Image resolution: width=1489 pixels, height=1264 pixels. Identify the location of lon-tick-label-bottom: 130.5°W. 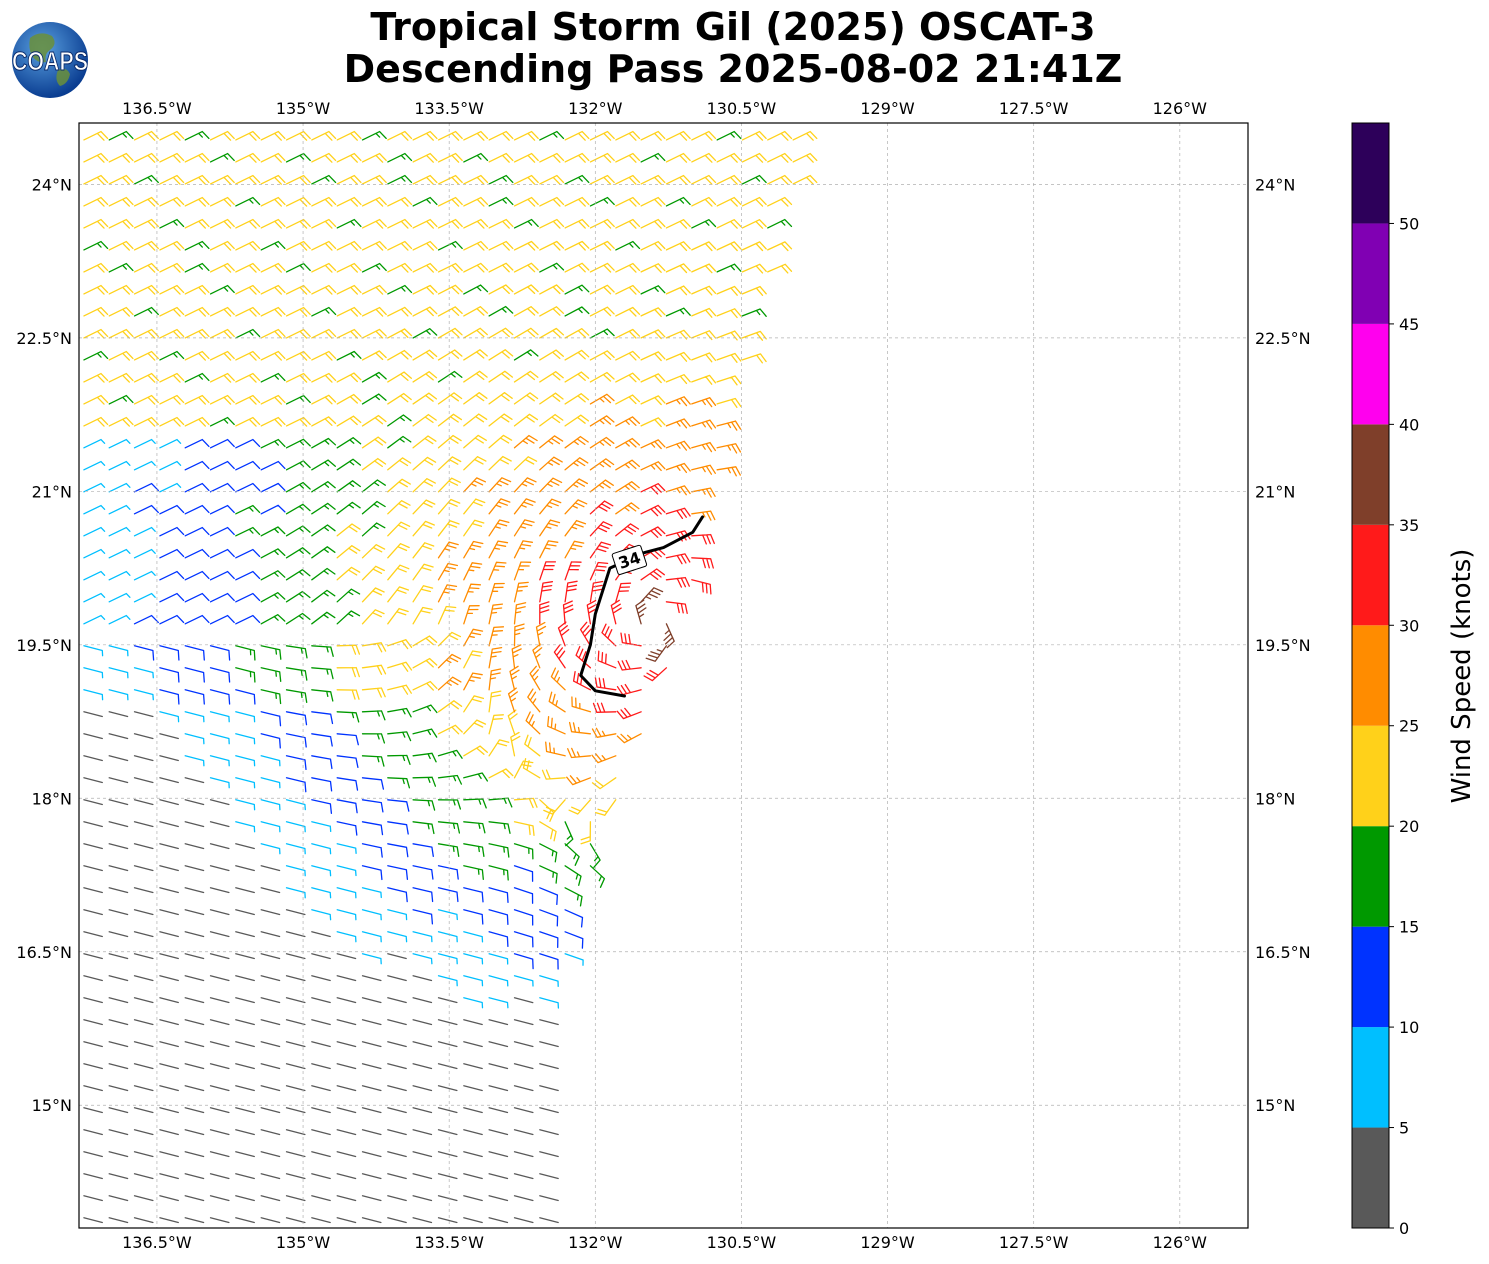
(742, 1242).